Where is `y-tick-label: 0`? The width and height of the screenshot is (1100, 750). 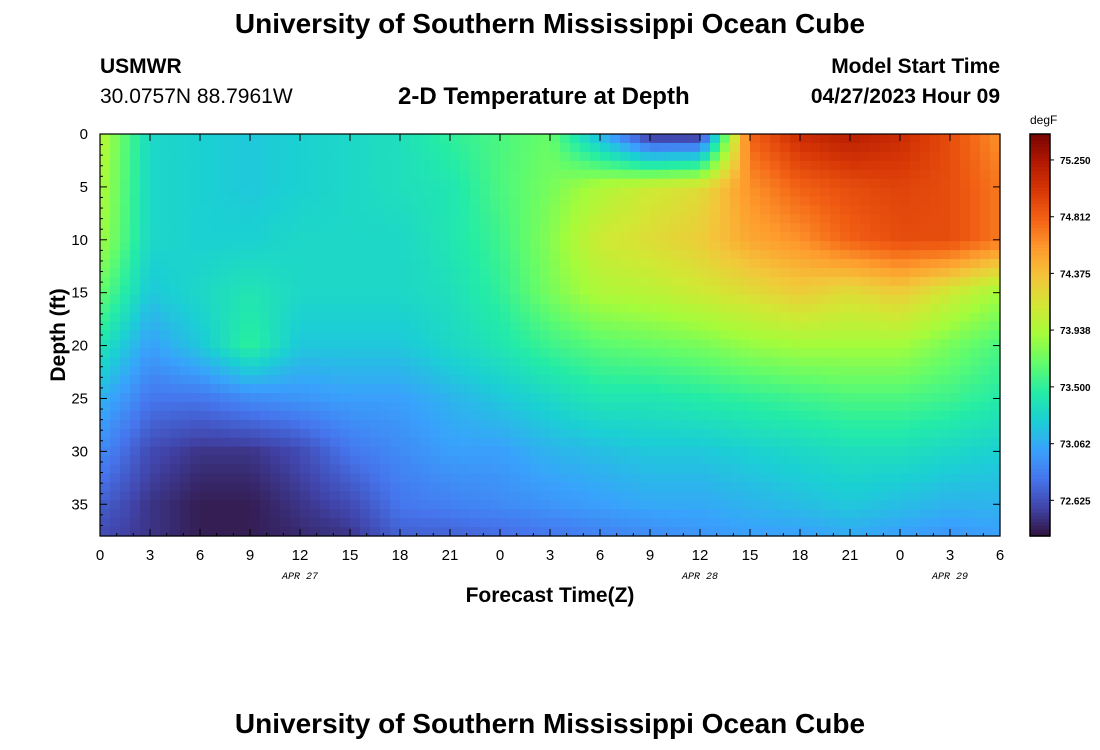
y-tick-label: 0 is located at coordinates (84, 134).